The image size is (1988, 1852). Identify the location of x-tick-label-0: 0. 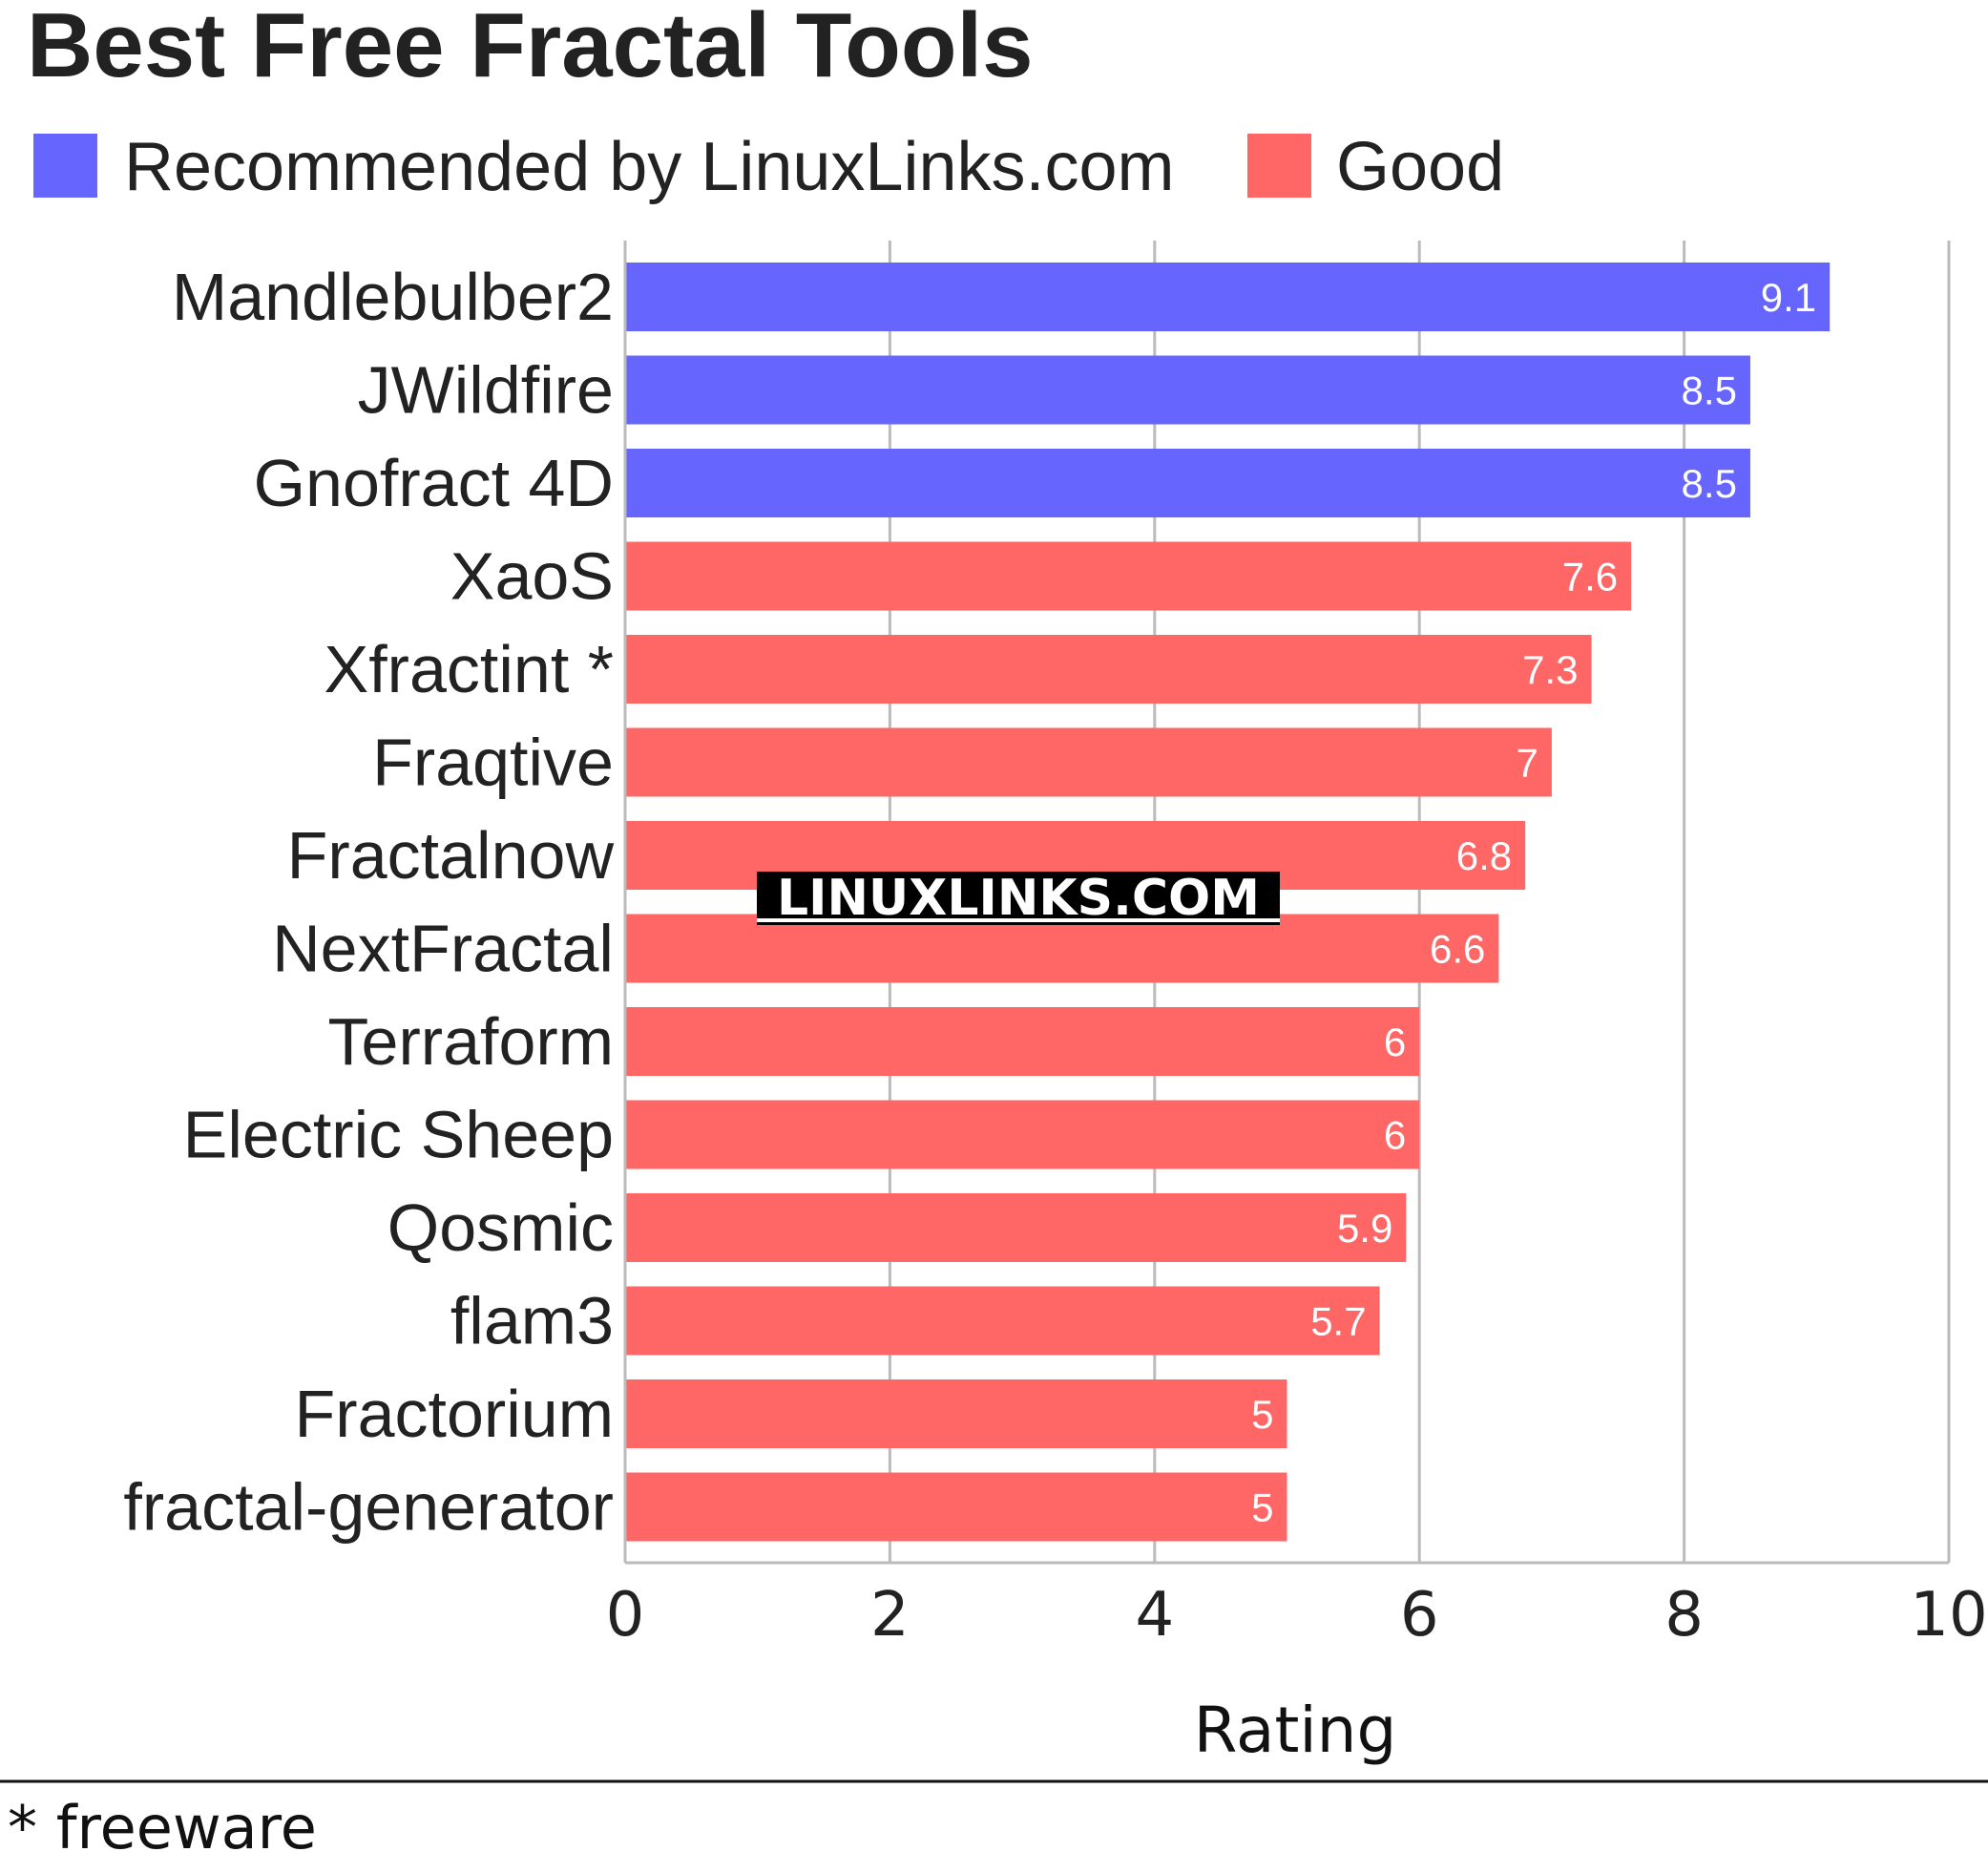
(625, 1616).